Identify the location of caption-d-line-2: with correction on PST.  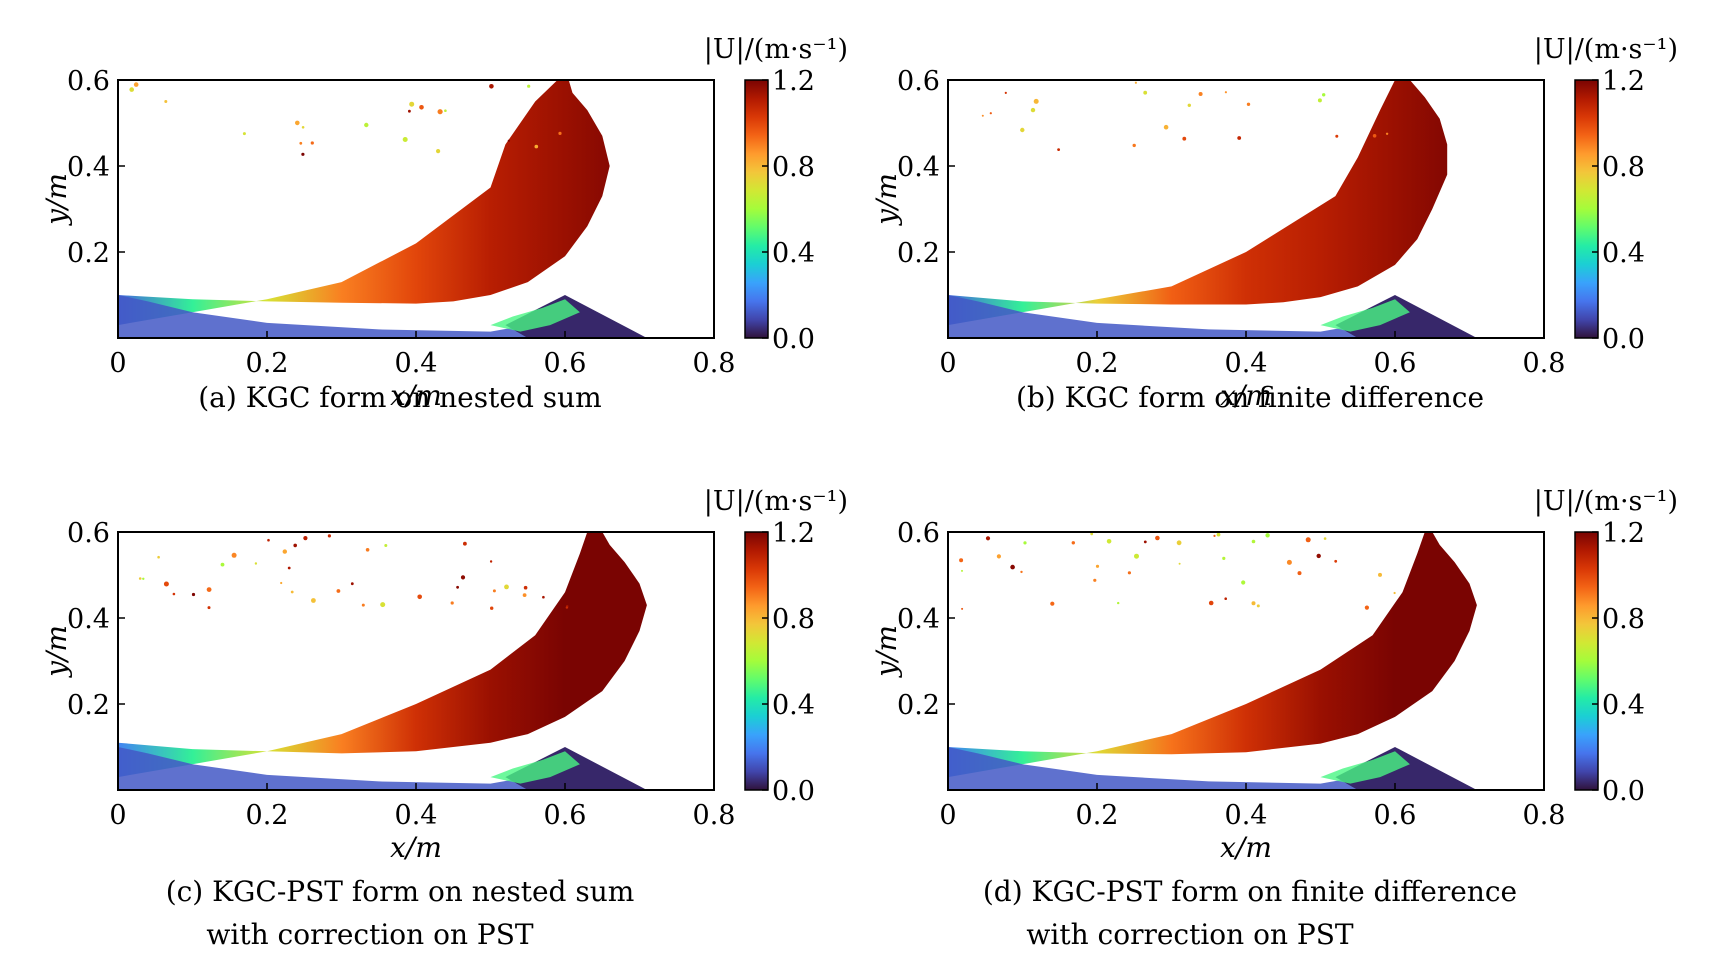
(1190, 934).